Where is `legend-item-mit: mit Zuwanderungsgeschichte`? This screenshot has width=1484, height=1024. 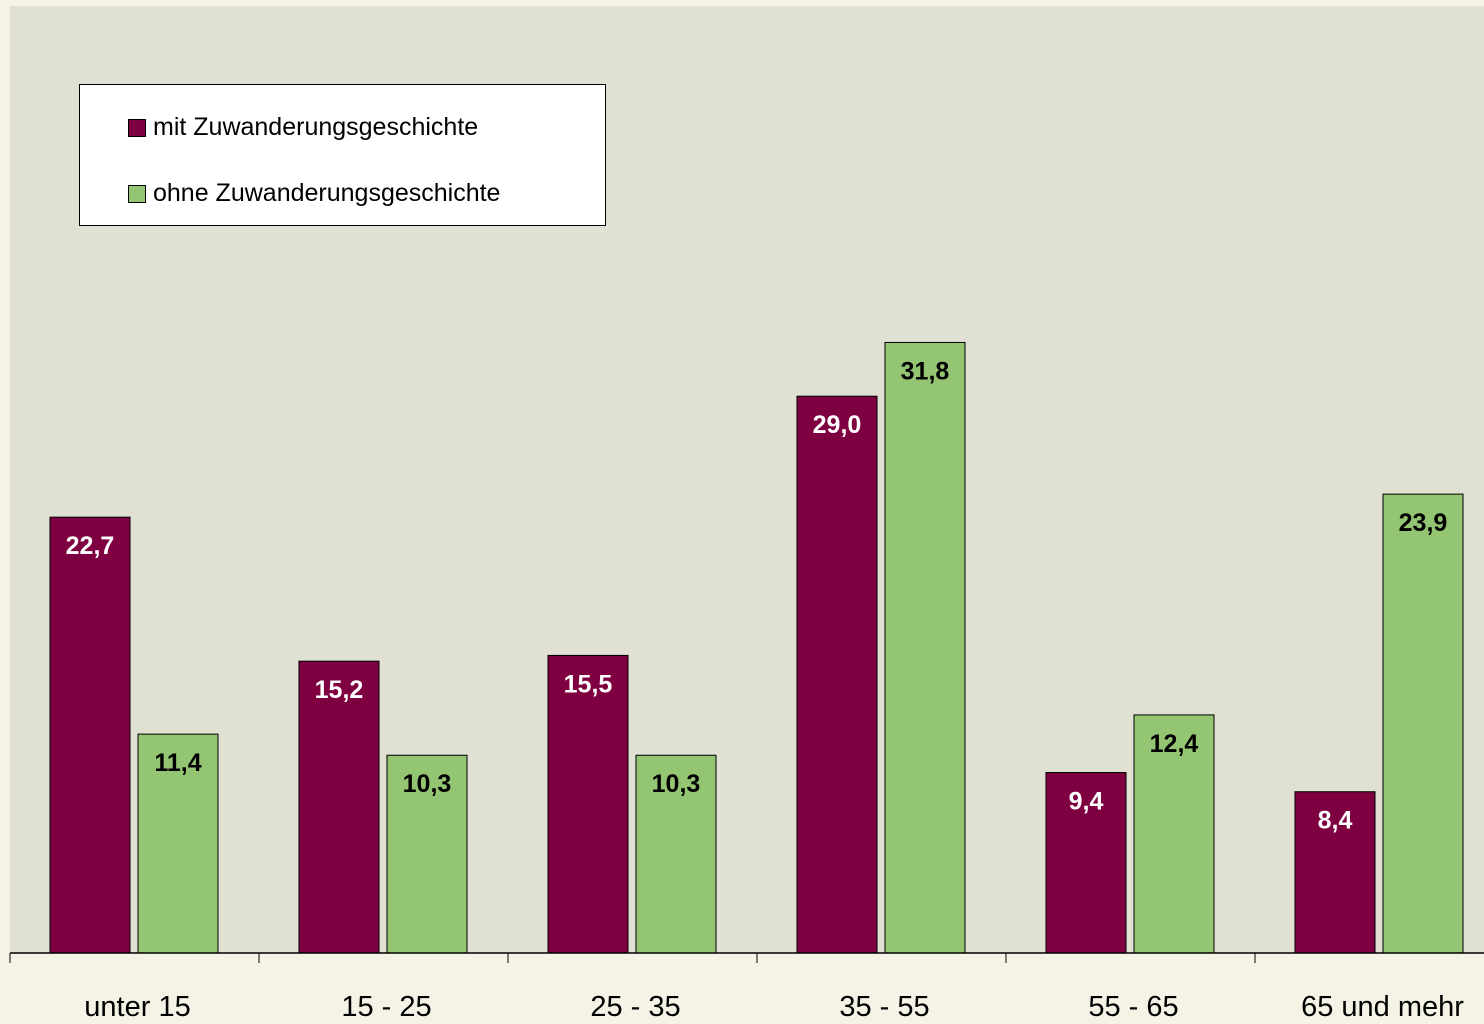 legend-item-mit: mit Zuwanderungsgeschichte is located at coordinates (303, 127).